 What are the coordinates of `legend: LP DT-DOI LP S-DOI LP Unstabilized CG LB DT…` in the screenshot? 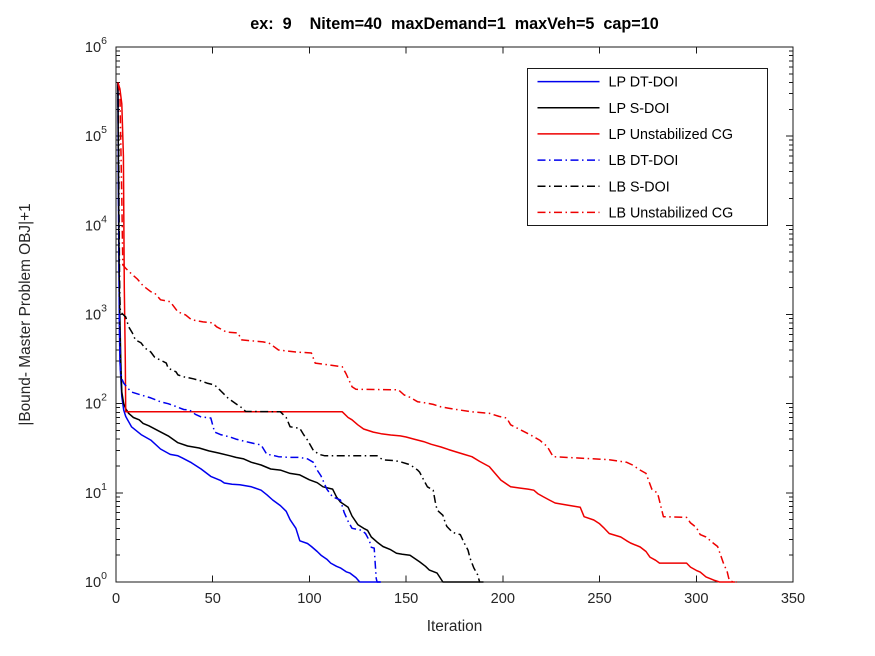 It's located at (647, 147).